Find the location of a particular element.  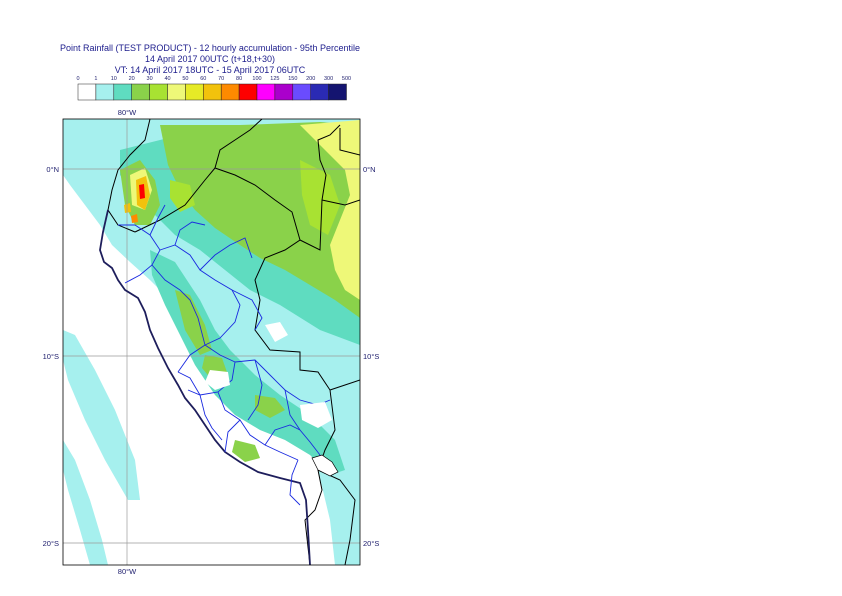

legend-tick-label: 150 is located at coordinates (292, 79).